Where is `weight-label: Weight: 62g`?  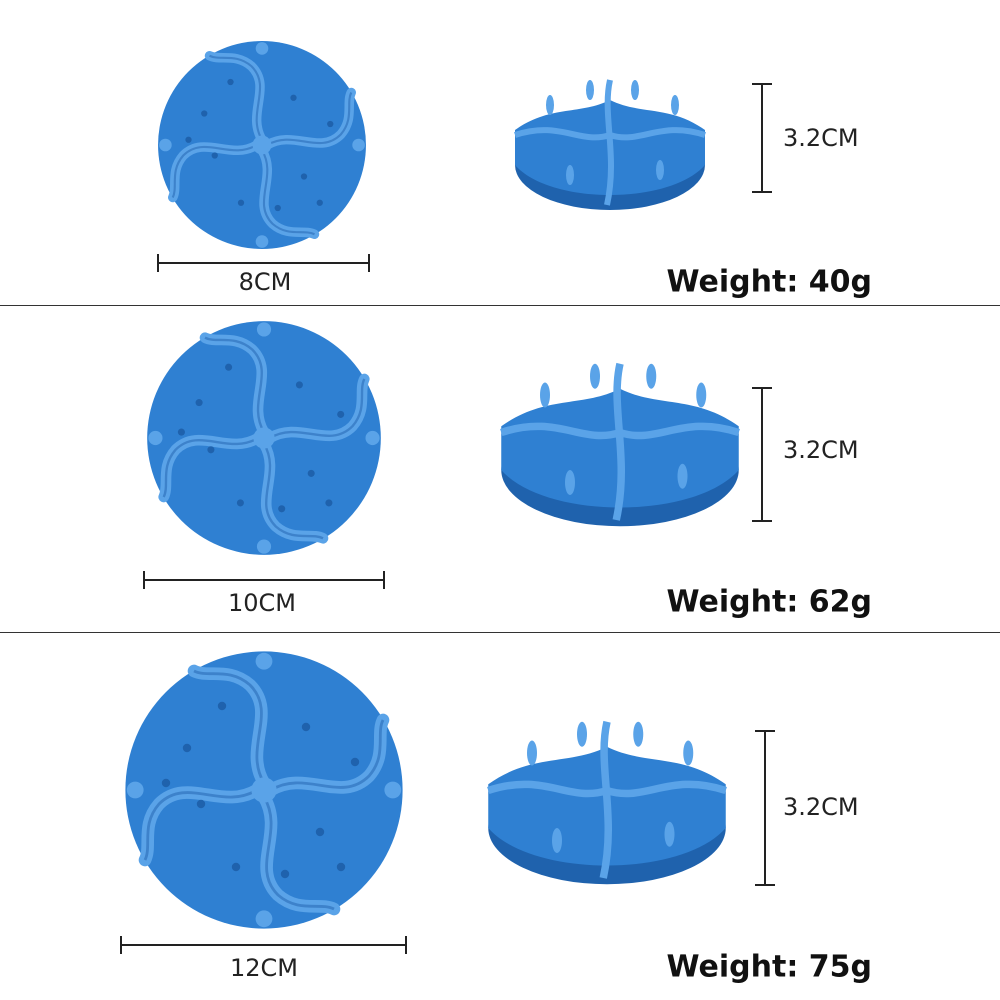
weight-label: Weight: 62g is located at coordinates (769, 602).